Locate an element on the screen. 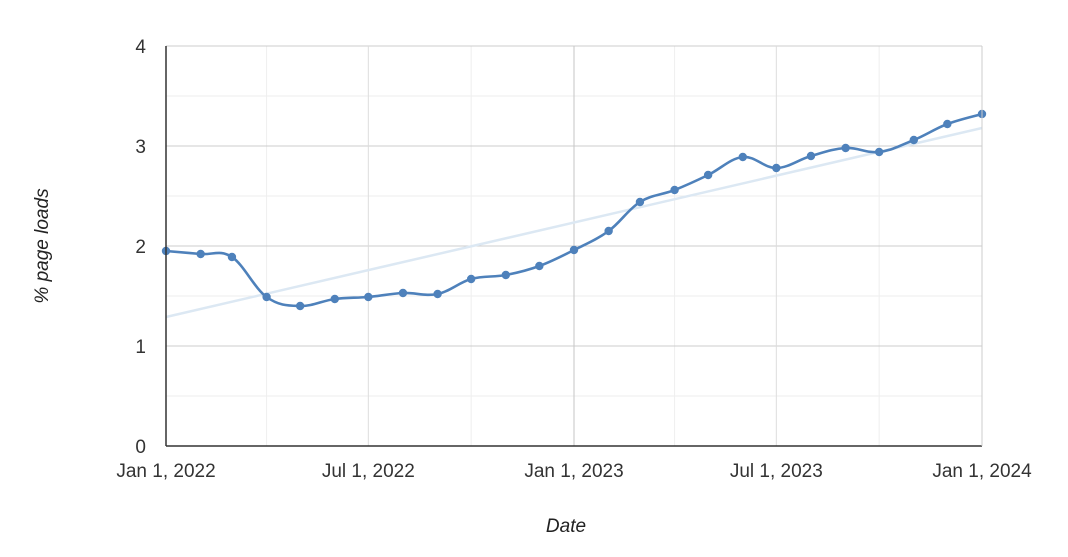 Image resolution: width=1068 pixels, height=557 pixels. x-tick-label: Jan 1, 2022 is located at coordinates (165, 471).